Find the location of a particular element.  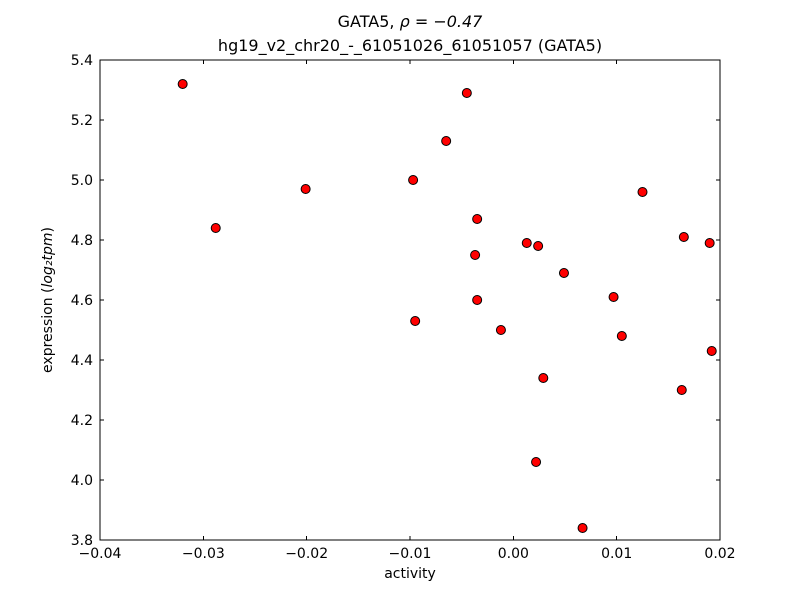

plot-title-math: ρ = −0.47 is located at coordinates (442, 21).